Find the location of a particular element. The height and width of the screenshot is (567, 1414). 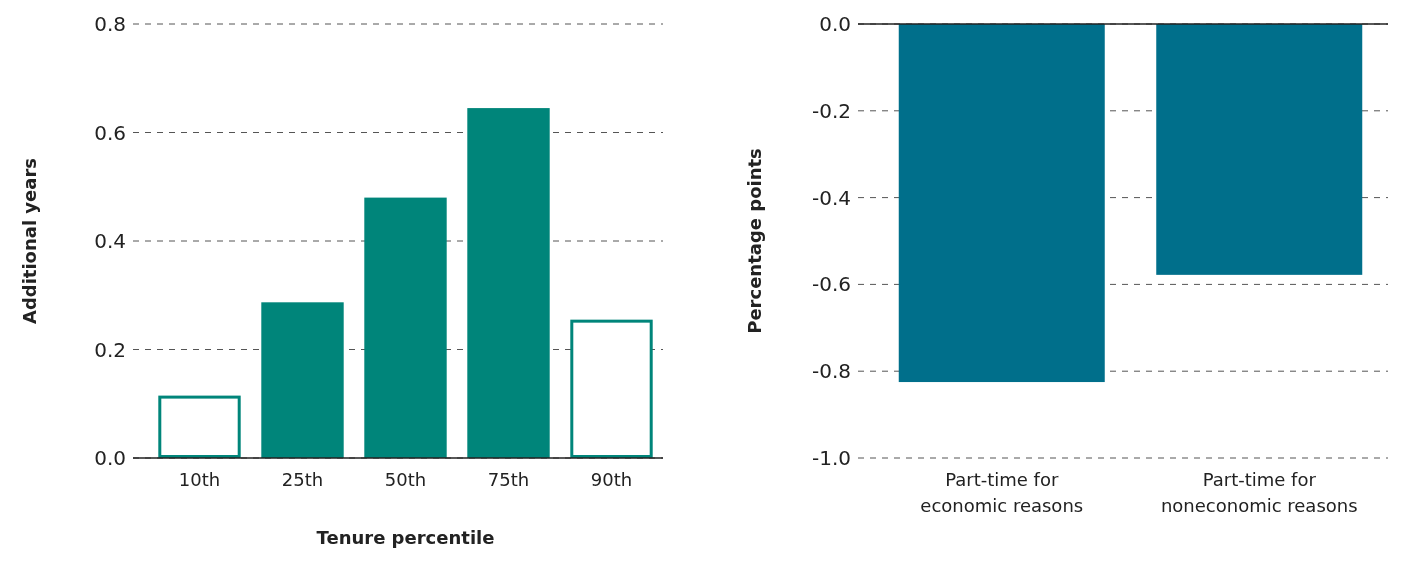

x-tick-label: 10th is located at coordinates (199, 479).